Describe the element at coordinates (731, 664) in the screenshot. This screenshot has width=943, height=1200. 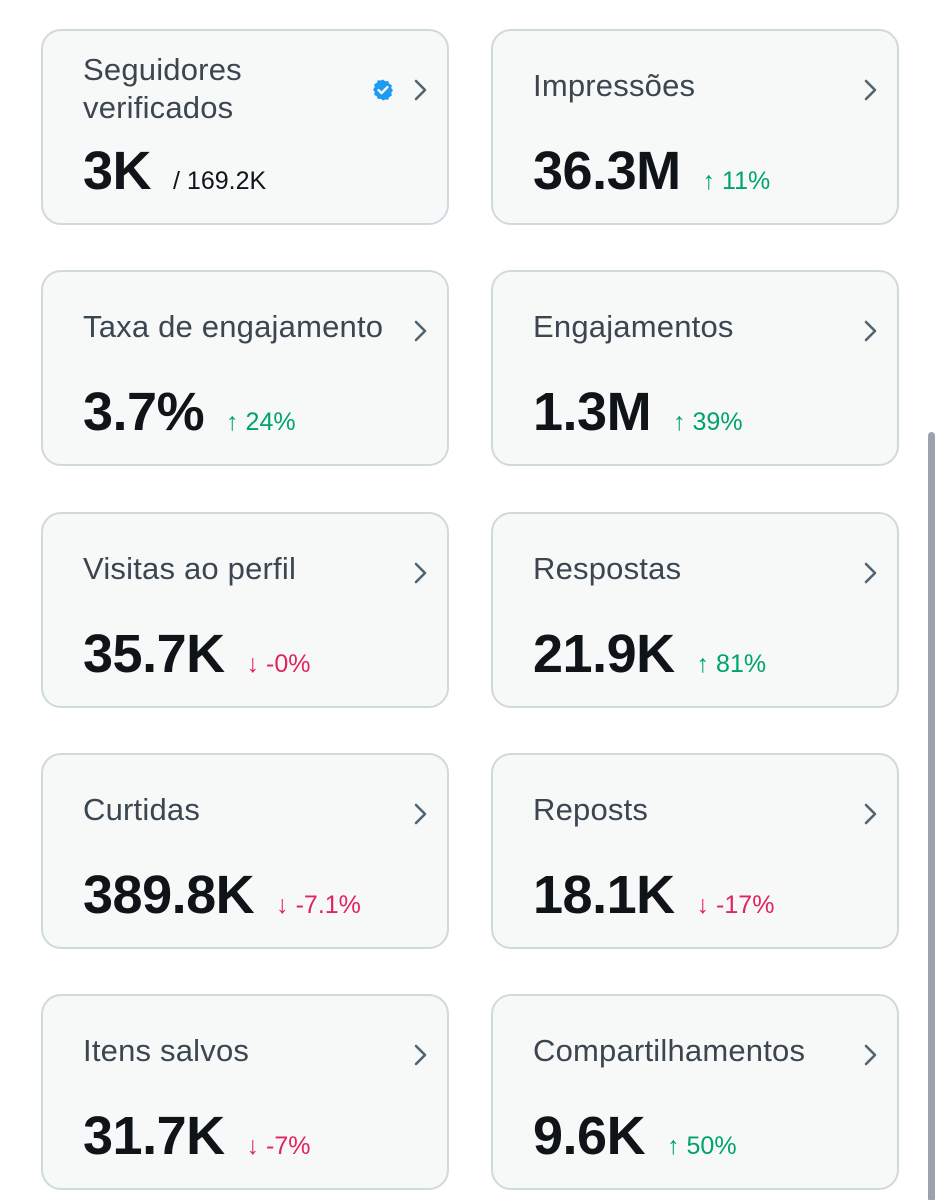
I see `metric-change: ↑ 81%` at that location.